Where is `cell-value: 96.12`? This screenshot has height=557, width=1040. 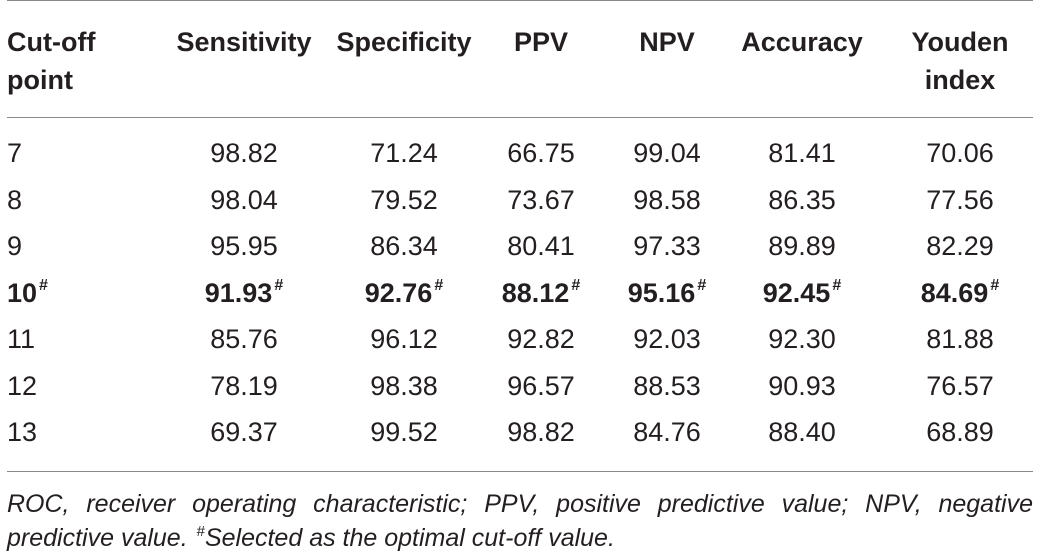
cell-value: 96.12 is located at coordinates (404, 339).